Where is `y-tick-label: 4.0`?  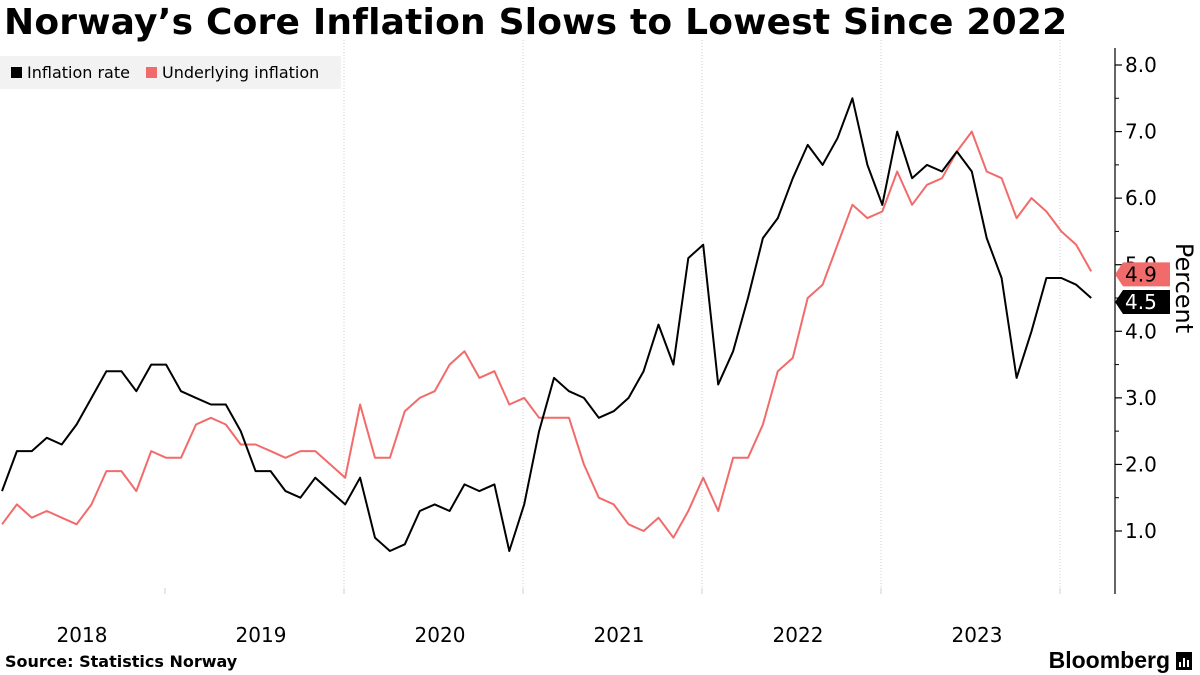 y-tick-label: 4.0 is located at coordinates (1141, 331).